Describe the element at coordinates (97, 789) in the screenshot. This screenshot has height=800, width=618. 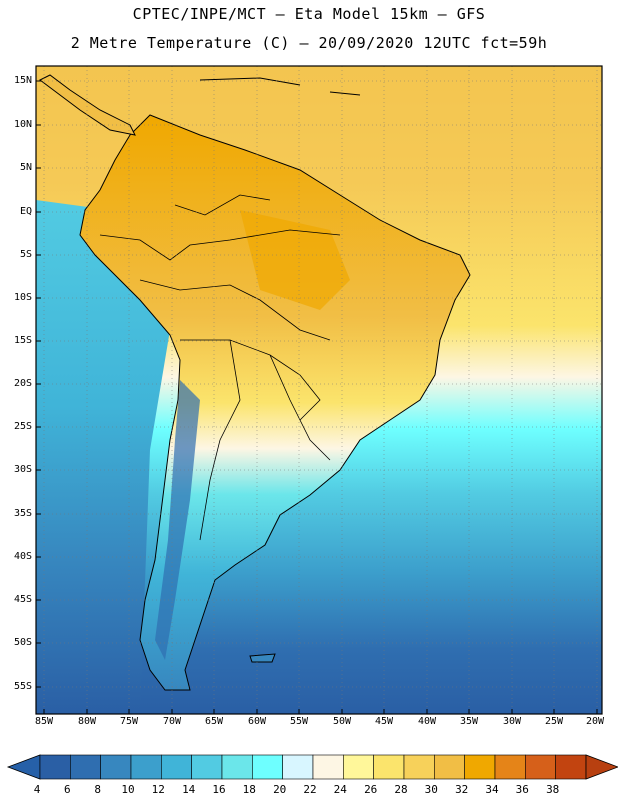
I see `colorbar-label: 8` at that location.